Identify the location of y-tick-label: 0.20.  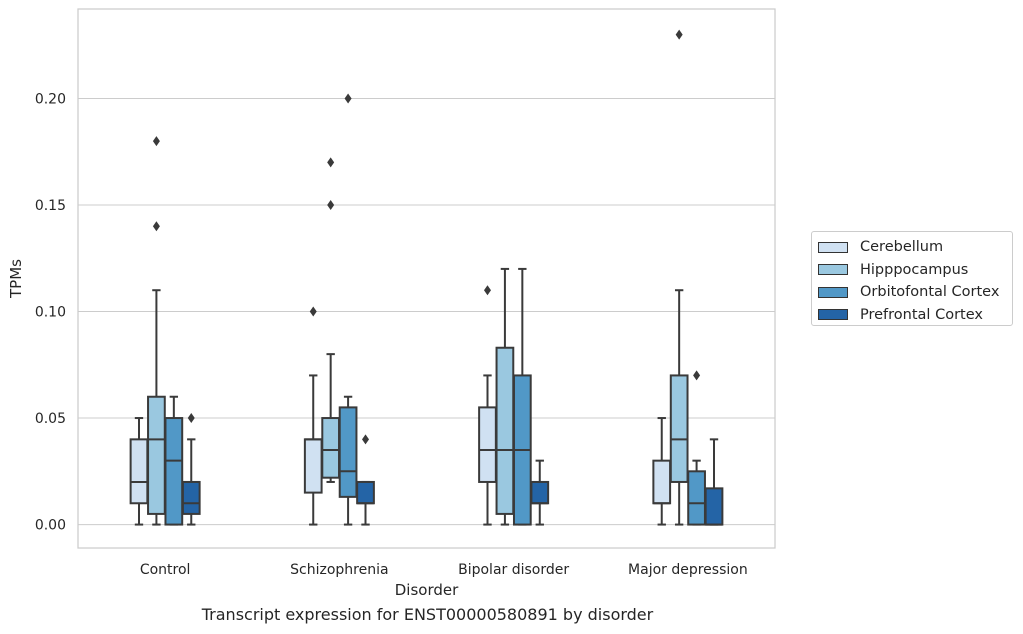
(50, 99).